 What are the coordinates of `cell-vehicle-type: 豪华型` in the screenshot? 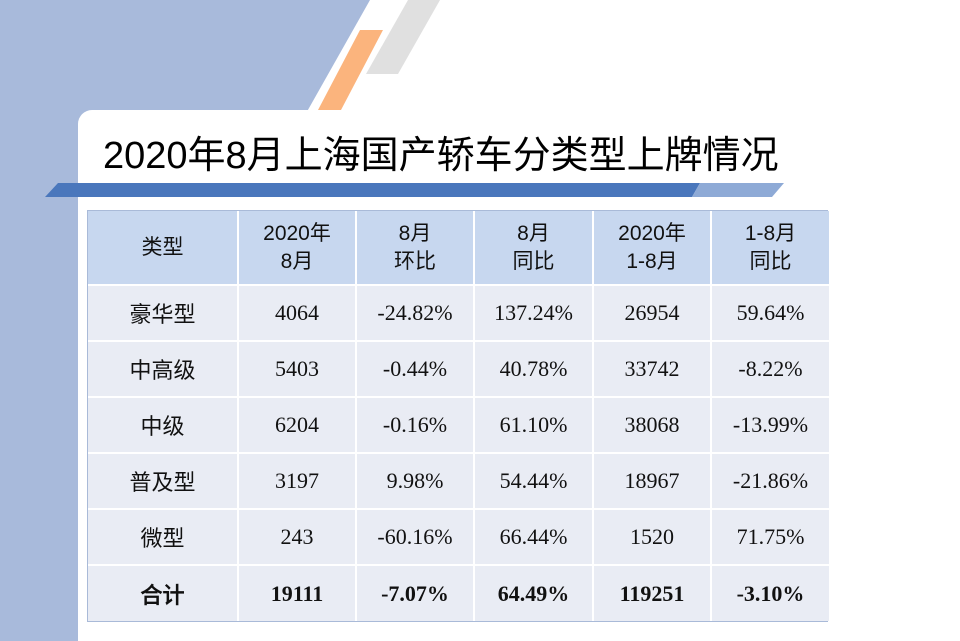 It's located at (163, 313).